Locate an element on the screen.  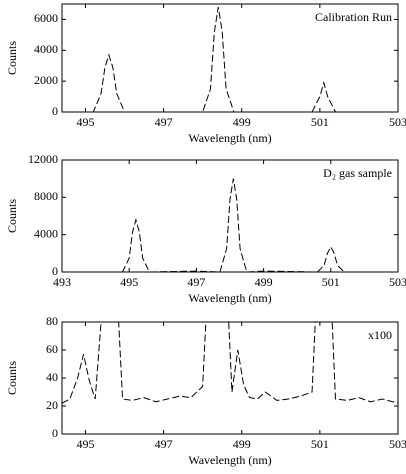
y-tick-label: 80 is located at coordinates (52, 321).